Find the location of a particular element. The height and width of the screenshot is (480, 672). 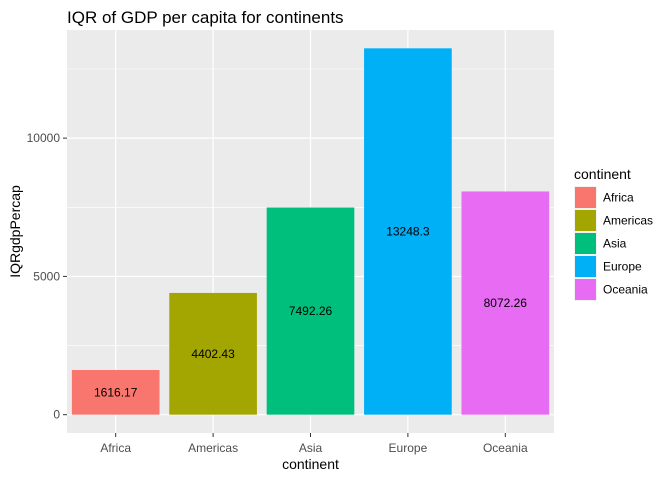

data-label: 8072.26 is located at coordinates (506, 303).